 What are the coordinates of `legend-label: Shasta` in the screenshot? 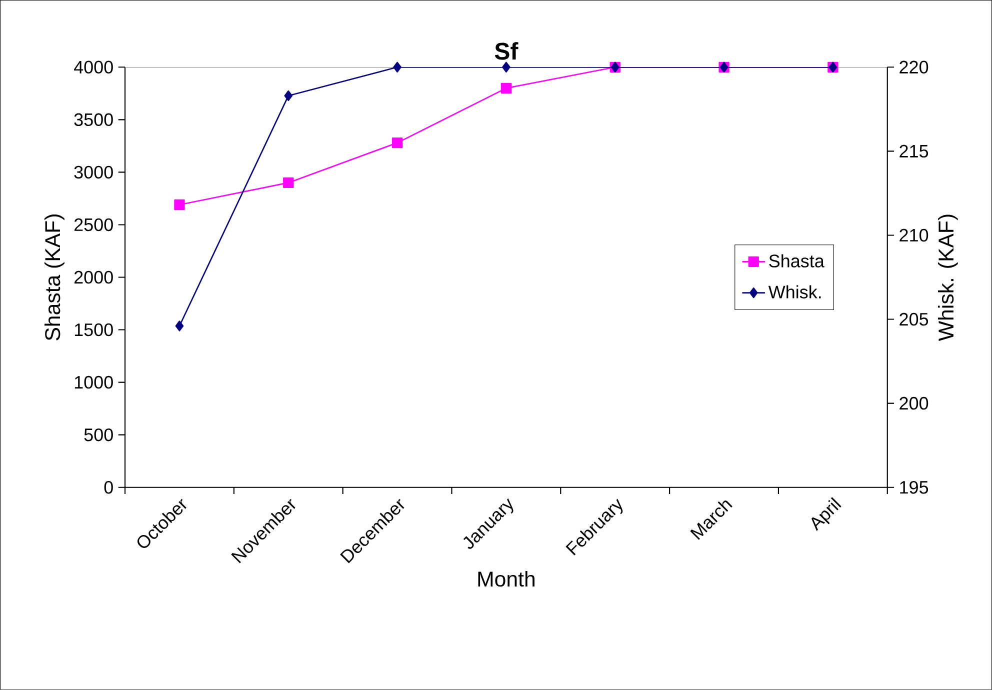 It's located at (796, 261).